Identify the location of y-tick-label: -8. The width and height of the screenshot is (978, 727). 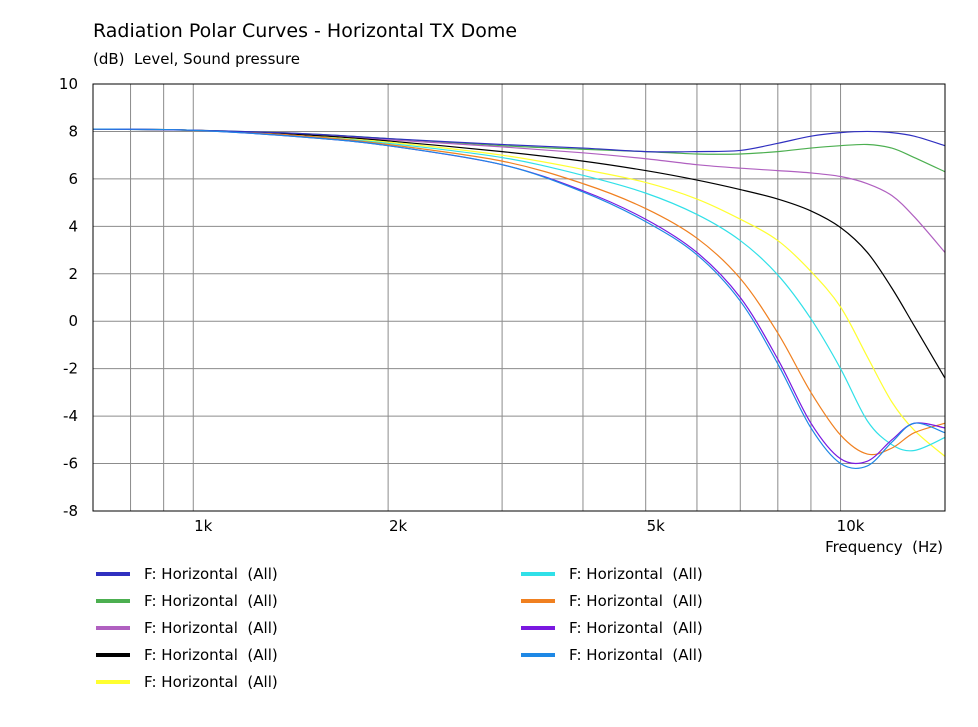
(70, 511).